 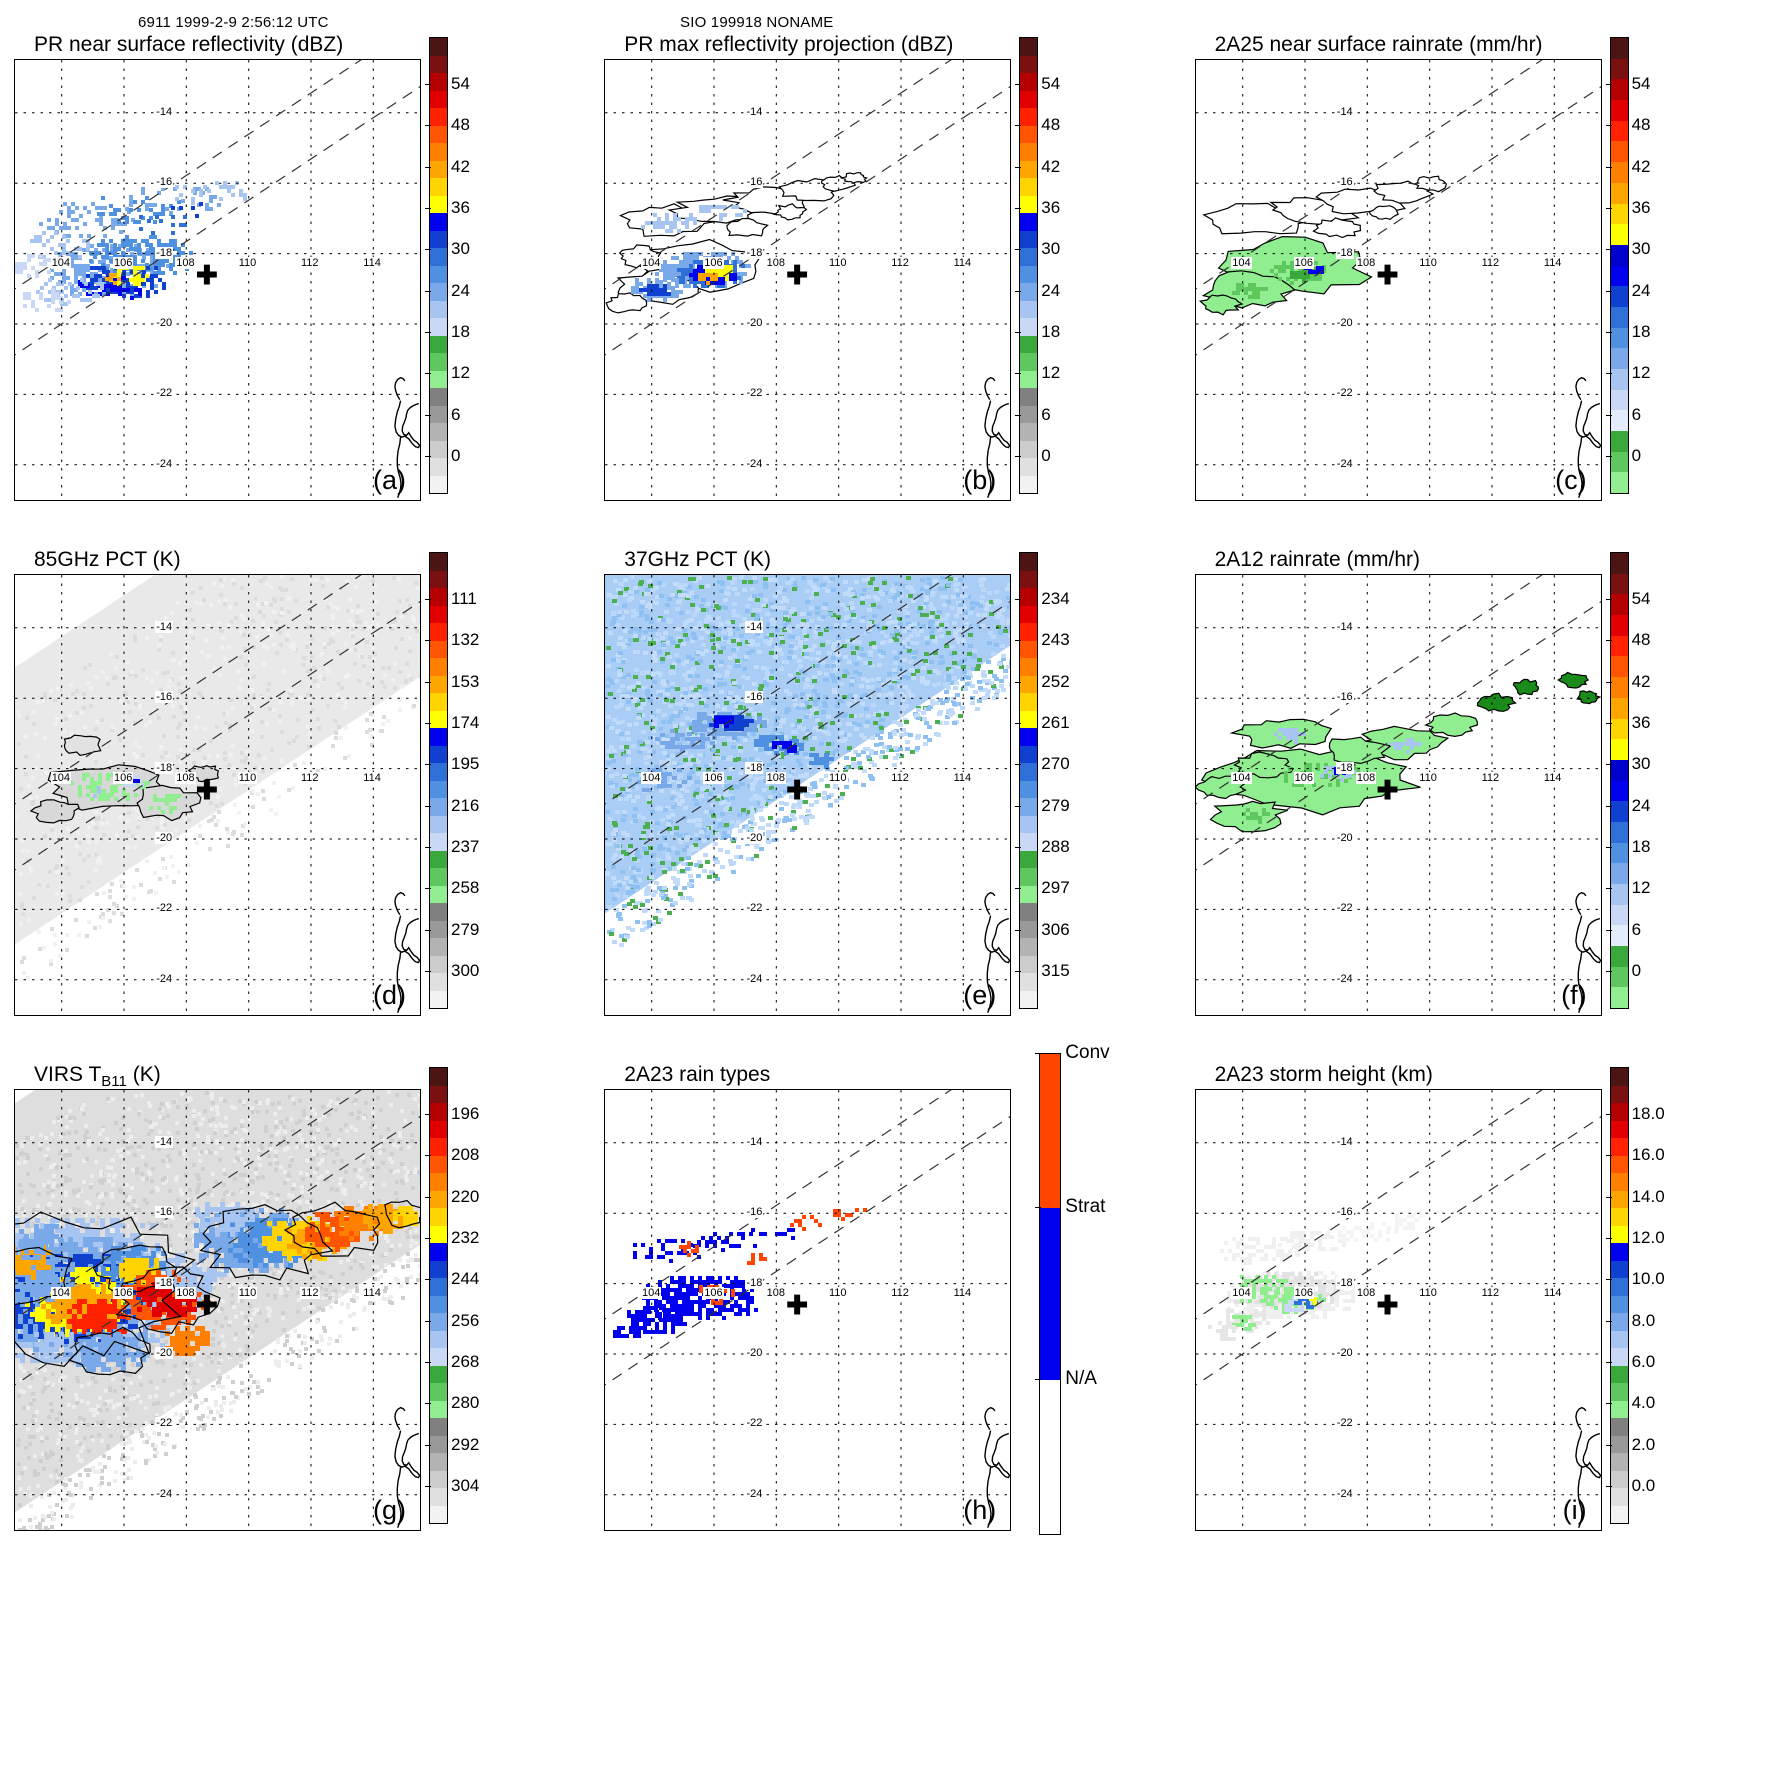 I want to click on colorbar-tick-label: 234, so click(x=1055, y=598).